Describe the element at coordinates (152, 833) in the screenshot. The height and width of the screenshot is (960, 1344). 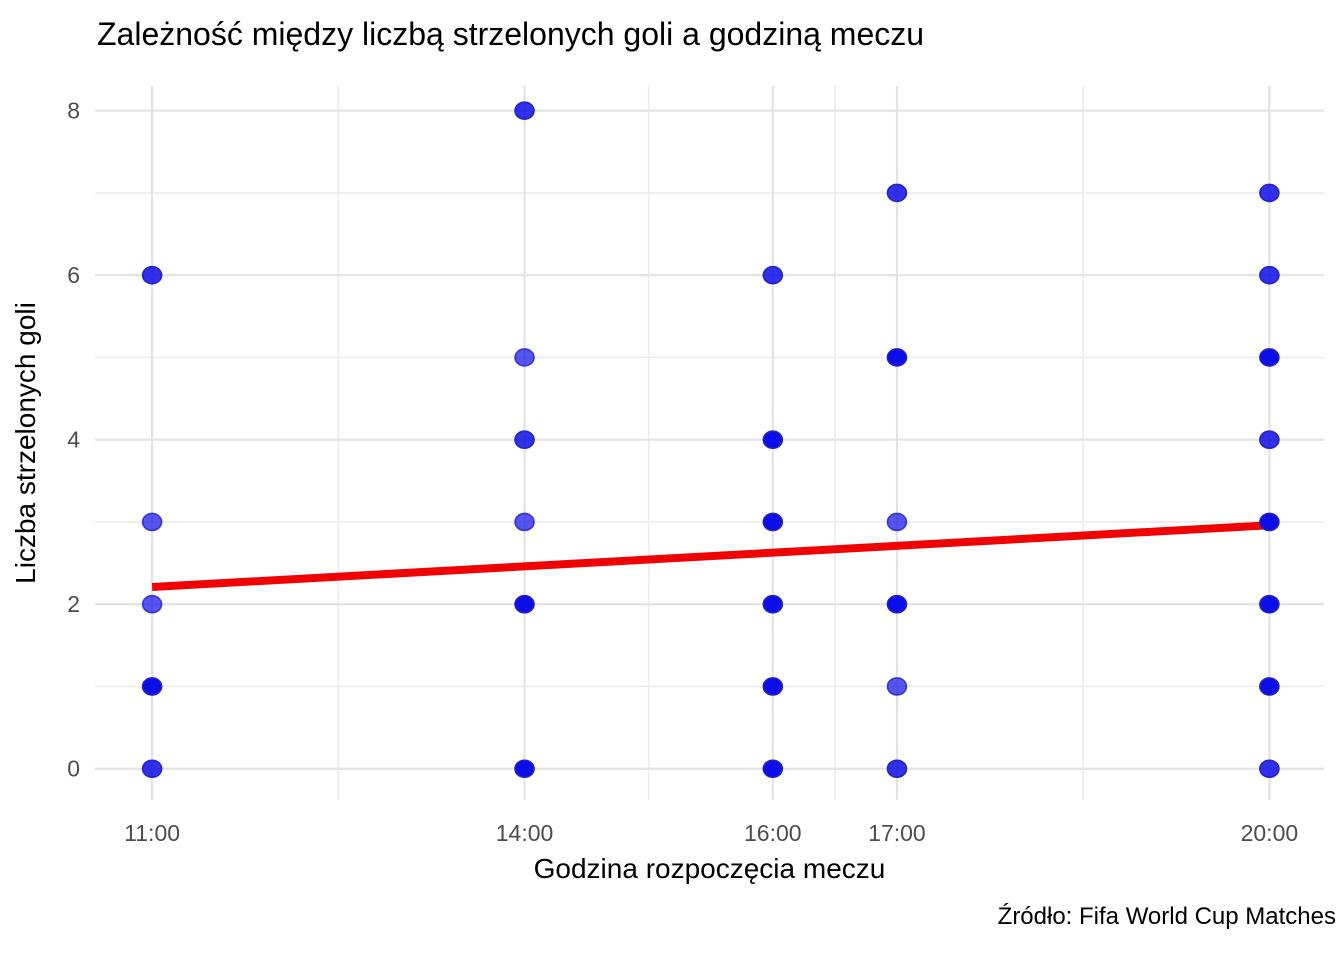
I see `x-tick-label: 11:00` at that location.